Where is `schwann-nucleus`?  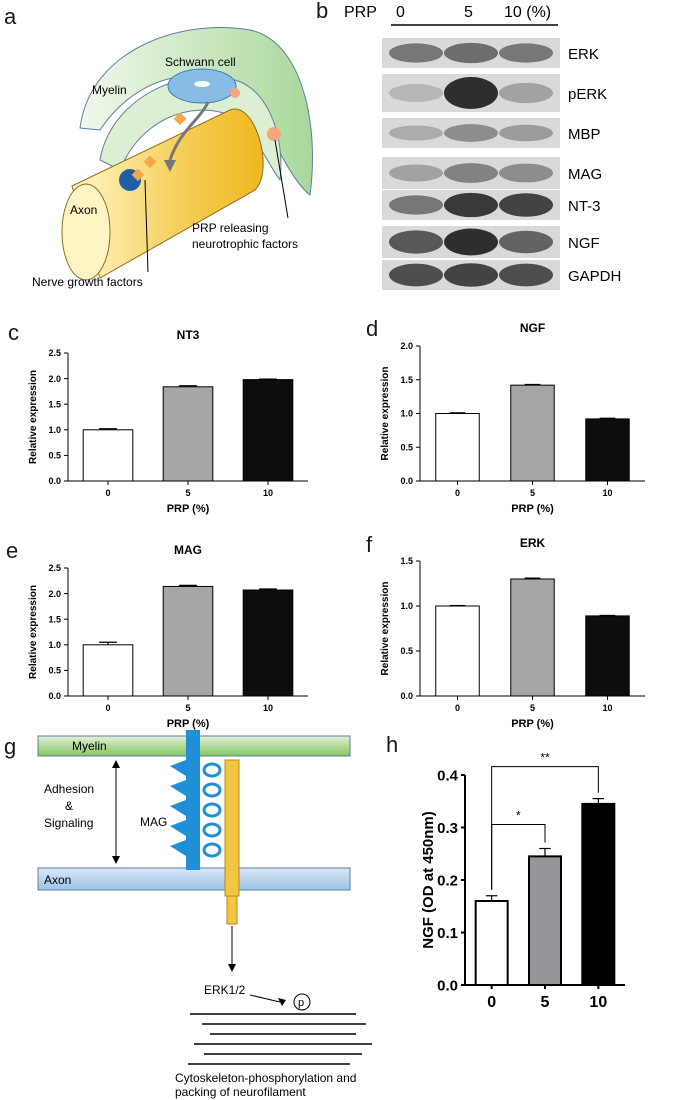
schwann-nucleus is located at coordinates (202, 84).